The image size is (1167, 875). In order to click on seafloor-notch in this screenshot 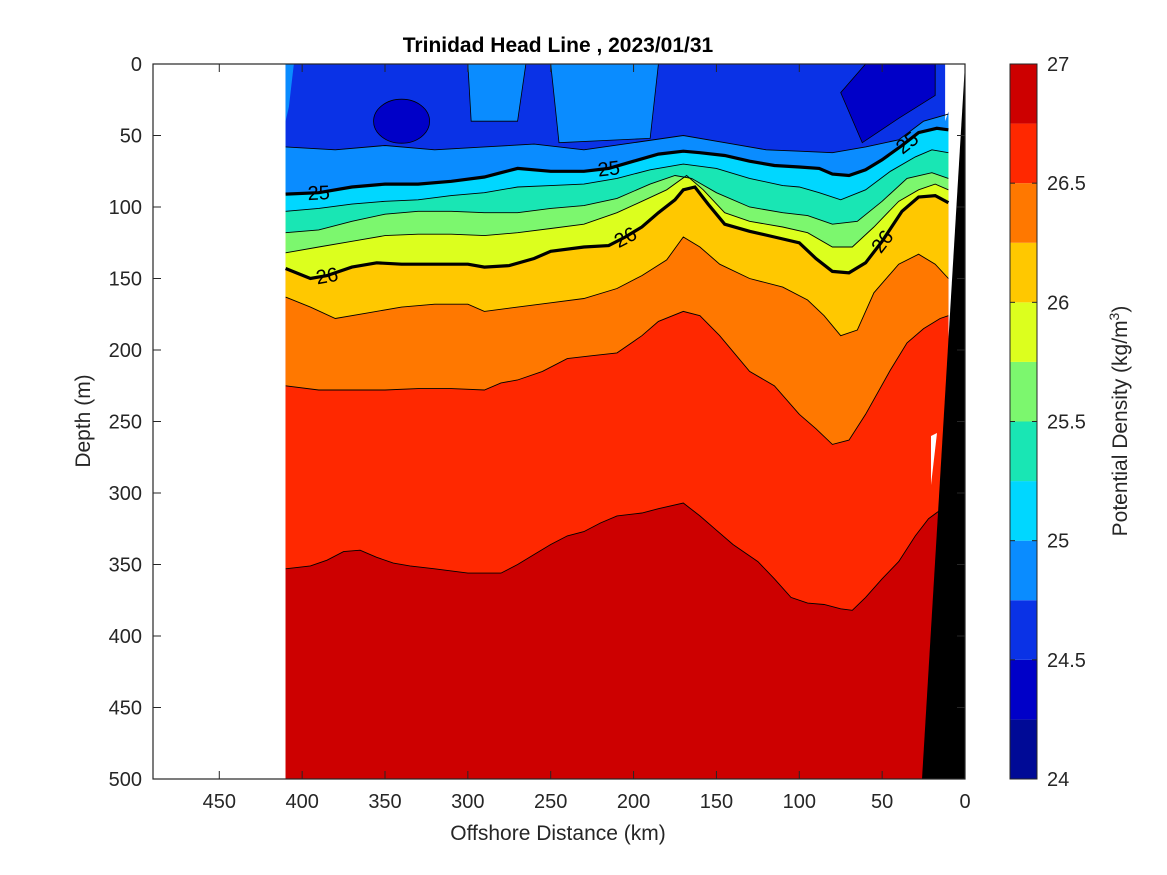, I will do `click(934, 459)`.